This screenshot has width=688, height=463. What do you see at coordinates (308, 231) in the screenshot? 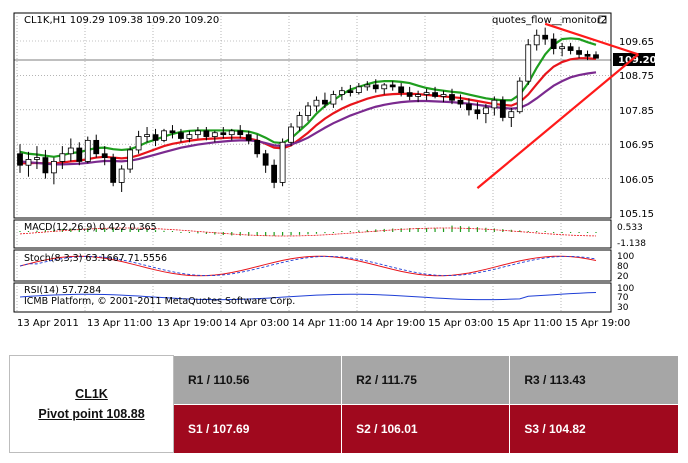
I see `macd-histogram` at bounding box center [308, 231].